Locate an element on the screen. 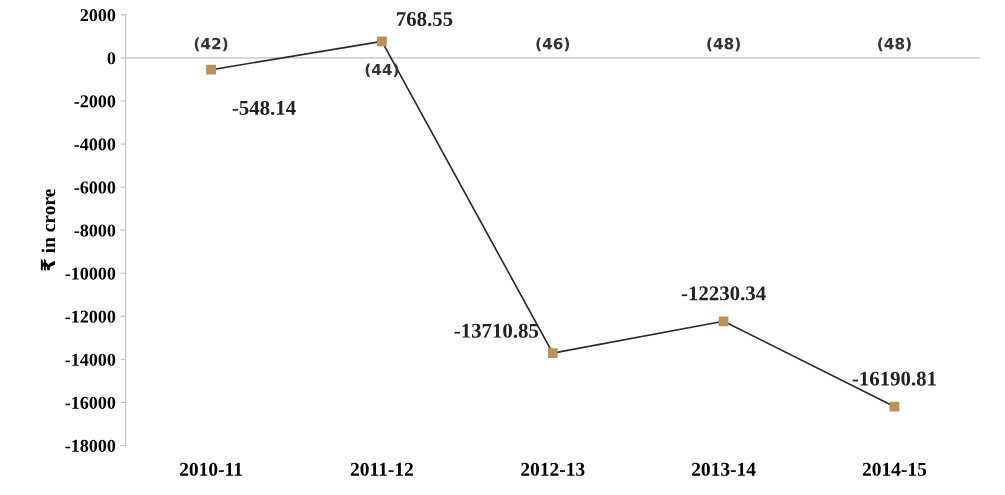  y-tick-label: -4000 is located at coordinates (95, 144).